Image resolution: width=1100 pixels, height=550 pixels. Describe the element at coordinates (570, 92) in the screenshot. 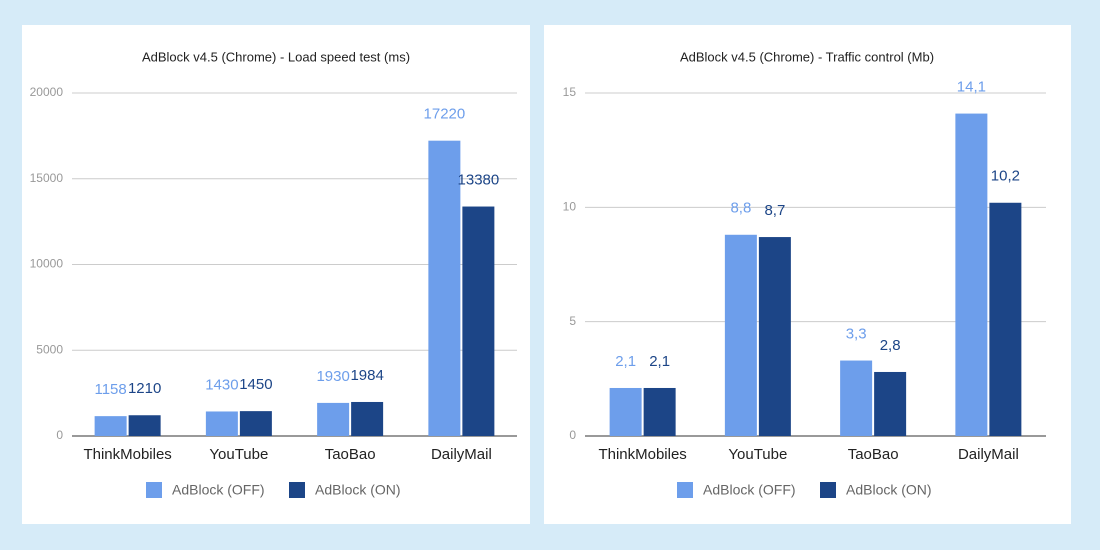

I see `y-tick-label: 15` at that location.